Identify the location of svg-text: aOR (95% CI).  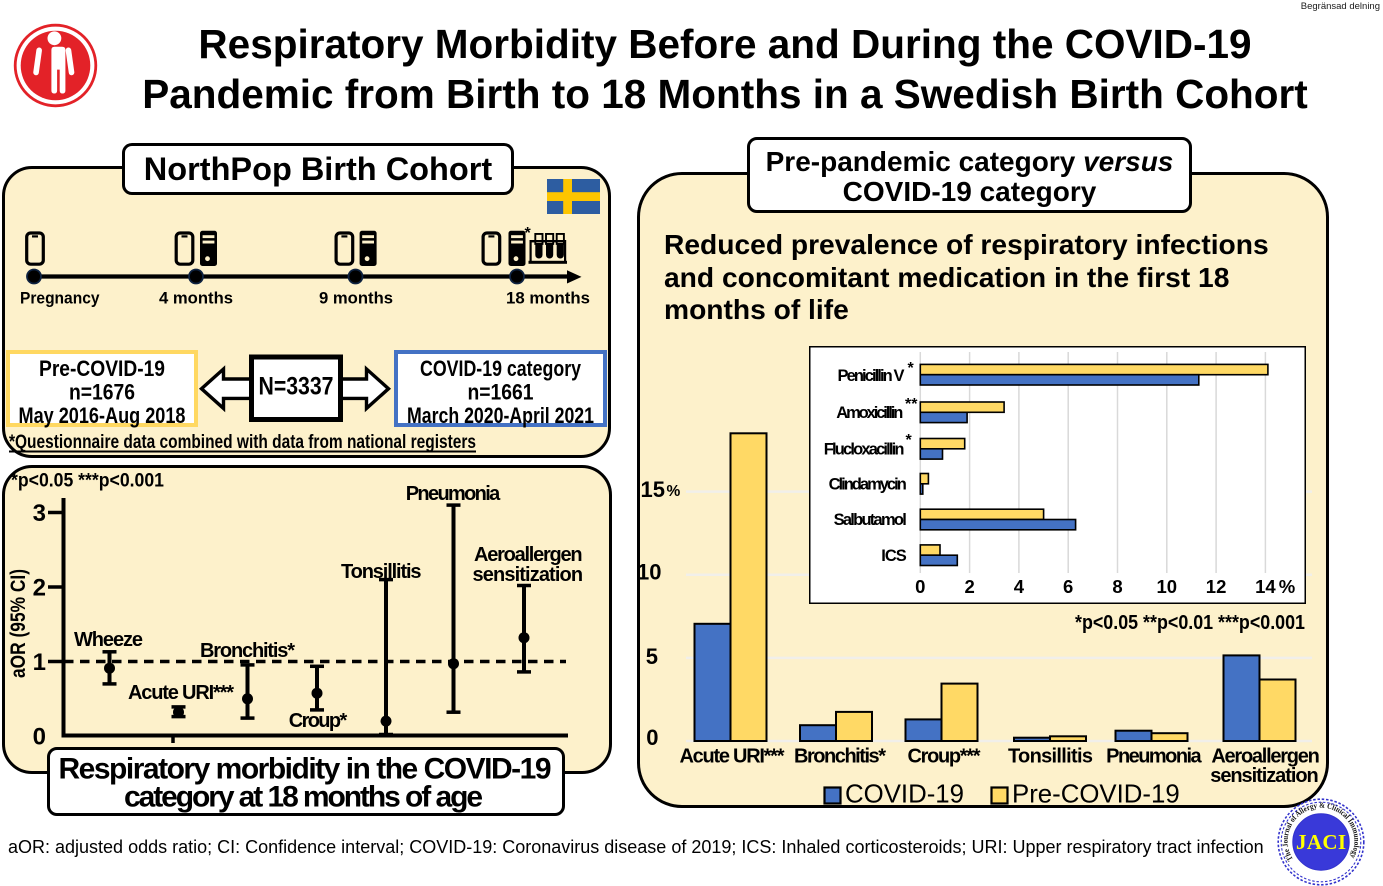
(18, 623).